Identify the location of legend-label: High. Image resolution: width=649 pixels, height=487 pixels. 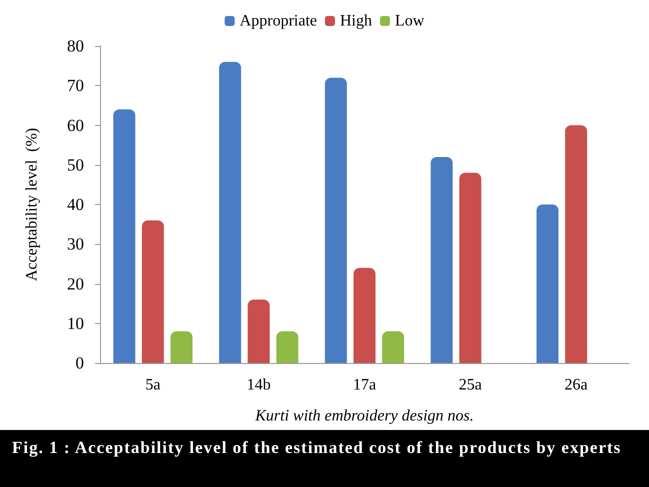
(356, 21).